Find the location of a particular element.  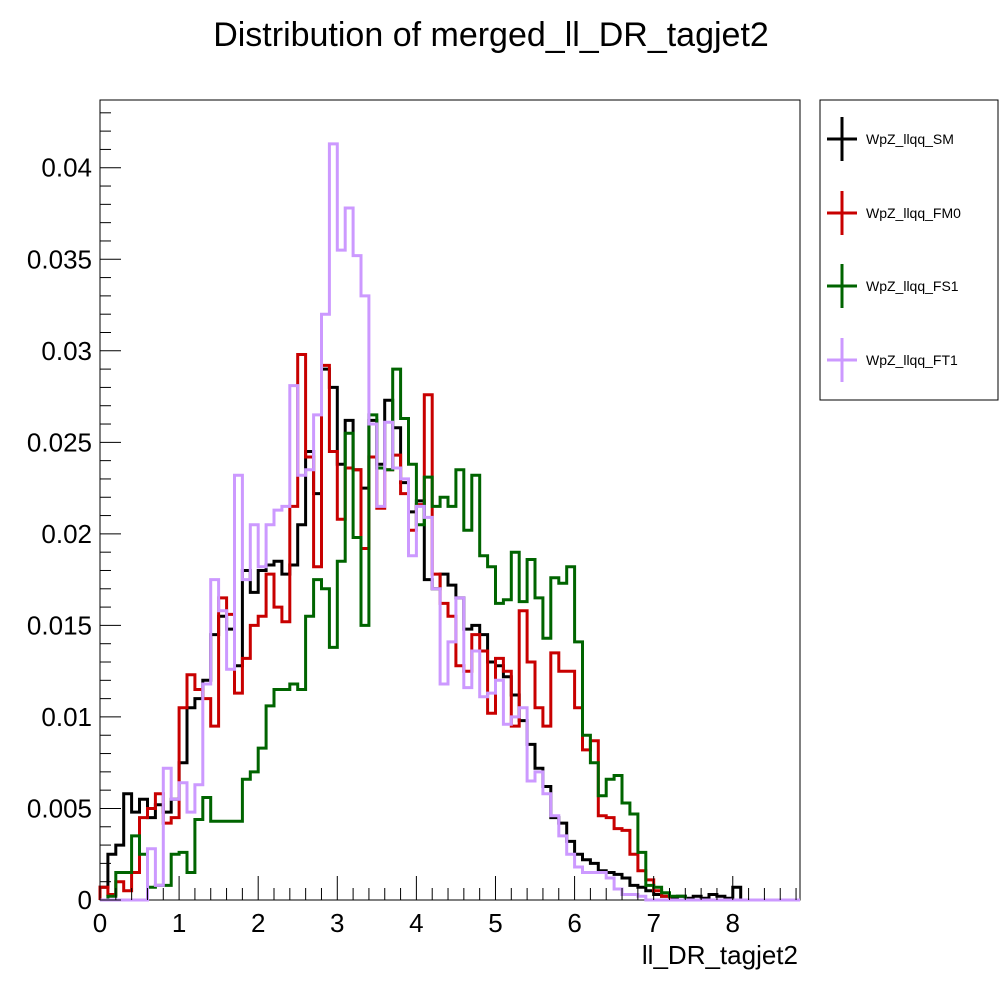

legend-label: WpZ_llqq_SM is located at coordinates (910, 139).